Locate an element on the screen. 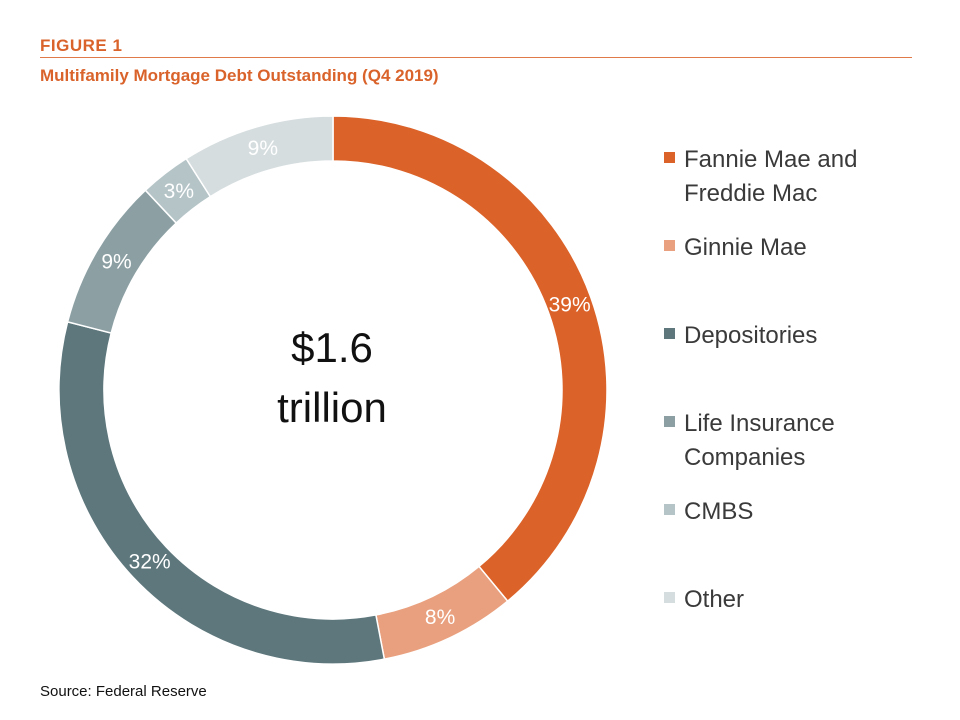 This screenshot has width=960, height=720. donut-center-label: $1.6 trillion is located at coordinates (332, 378).